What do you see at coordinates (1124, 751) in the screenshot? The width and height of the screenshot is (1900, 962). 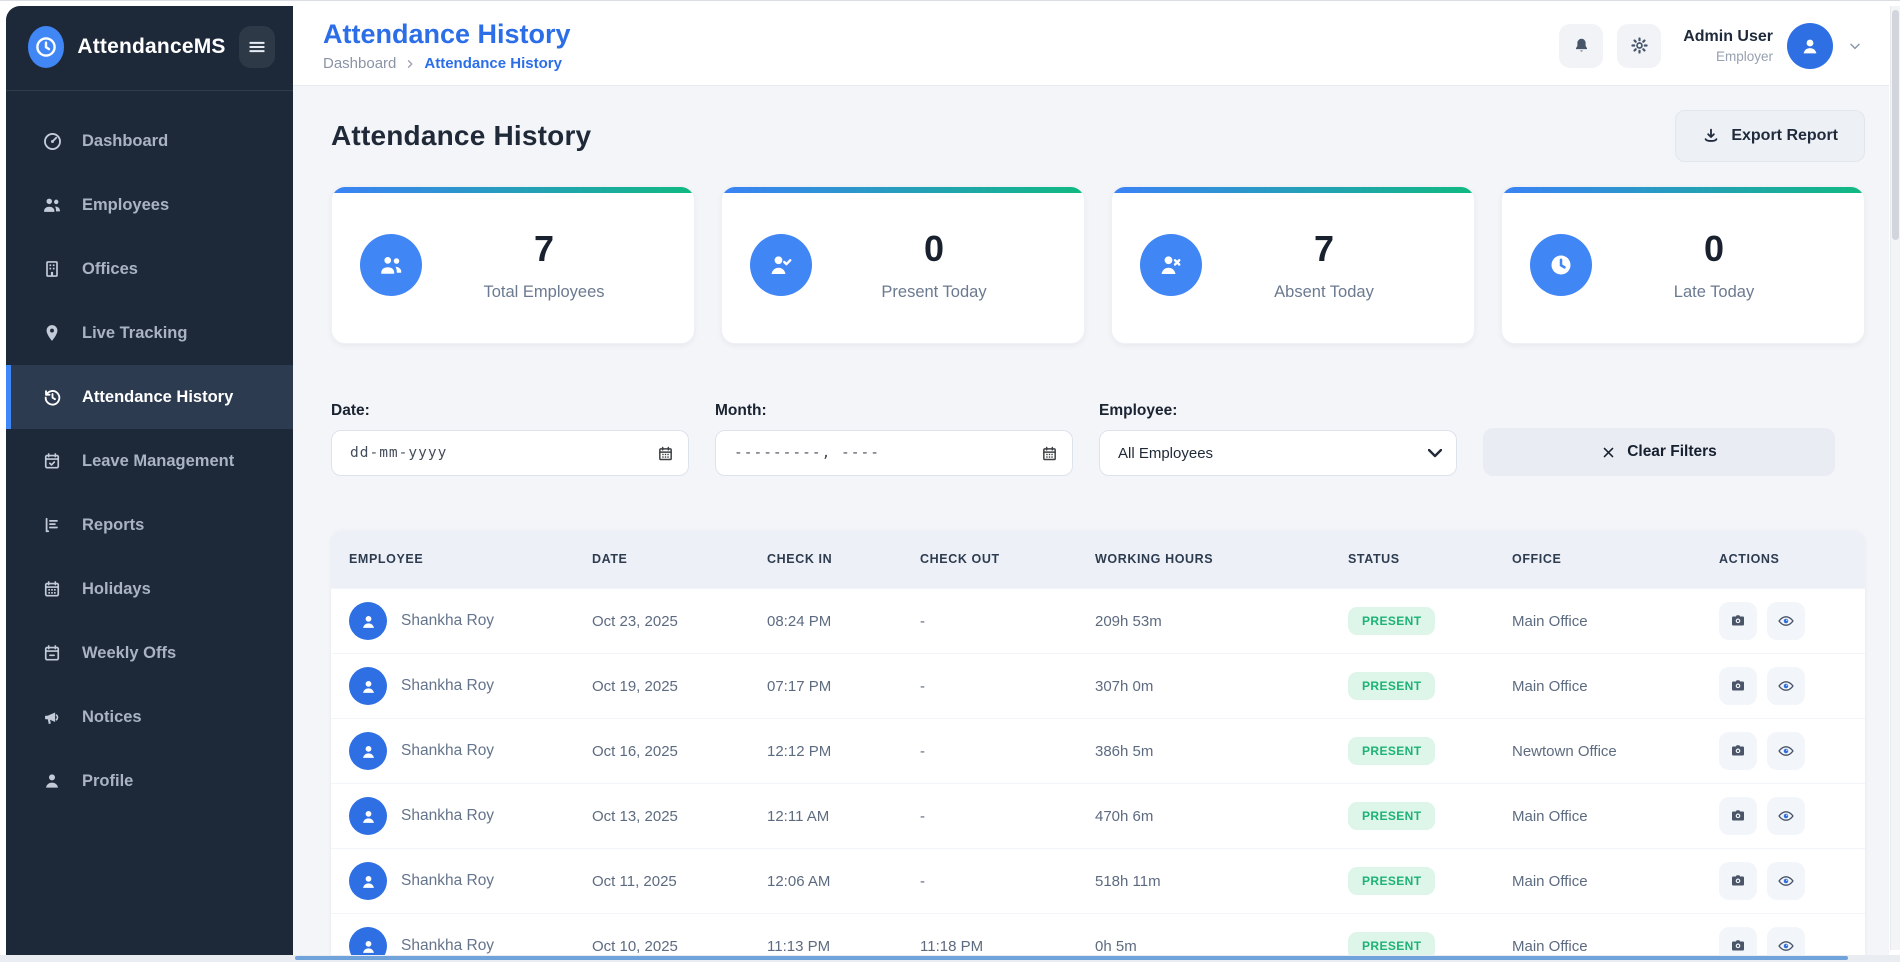 I see `working-hours-cell: 386h 5m` at bounding box center [1124, 751].